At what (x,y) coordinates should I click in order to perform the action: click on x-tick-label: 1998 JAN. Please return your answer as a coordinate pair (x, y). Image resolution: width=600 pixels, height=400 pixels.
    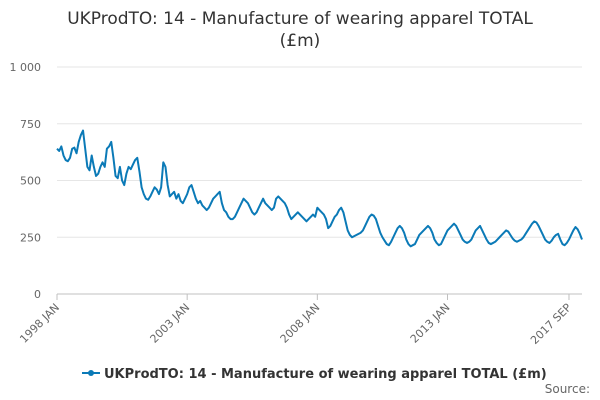
    Looking at the image, I should click on (39, 323).